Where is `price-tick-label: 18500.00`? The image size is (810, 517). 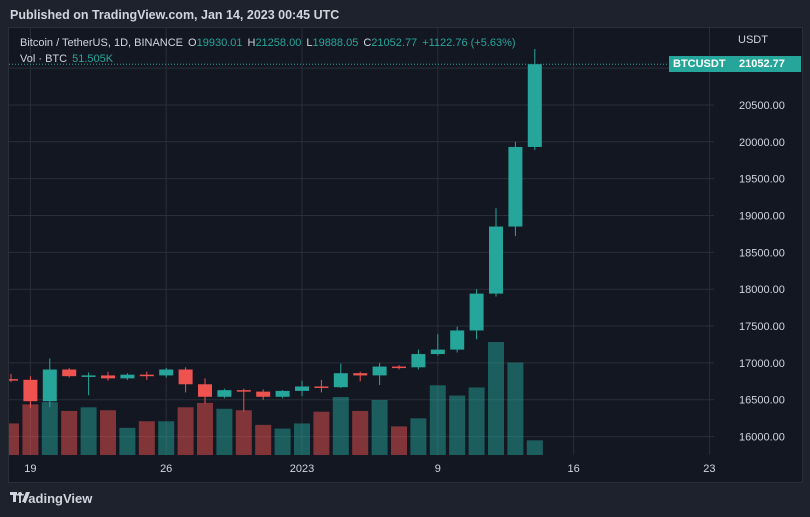 price-tick-label: 18500.00 is located at coordinates (762, 253).